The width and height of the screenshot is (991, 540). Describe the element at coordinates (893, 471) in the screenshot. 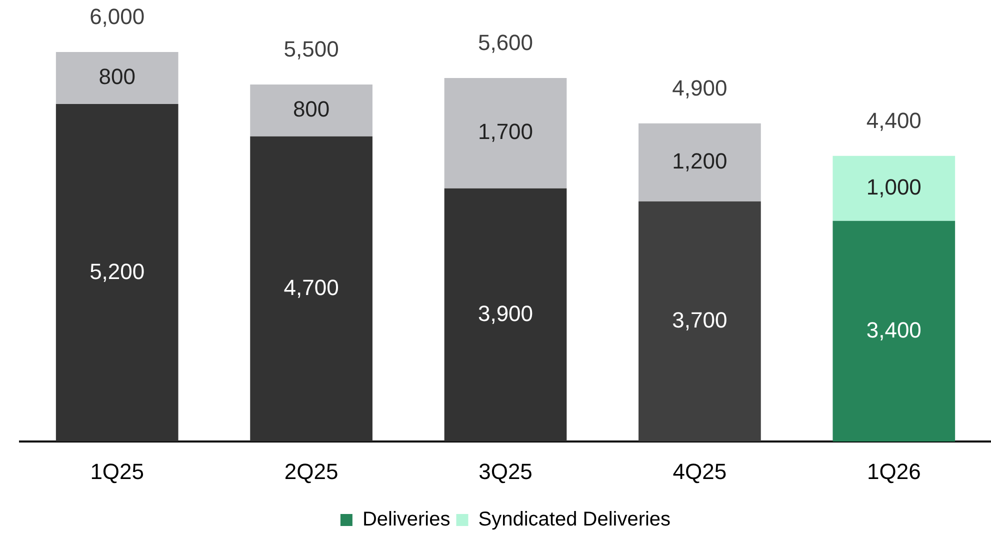

I see `x-tick-label: 1Q26` at that location.